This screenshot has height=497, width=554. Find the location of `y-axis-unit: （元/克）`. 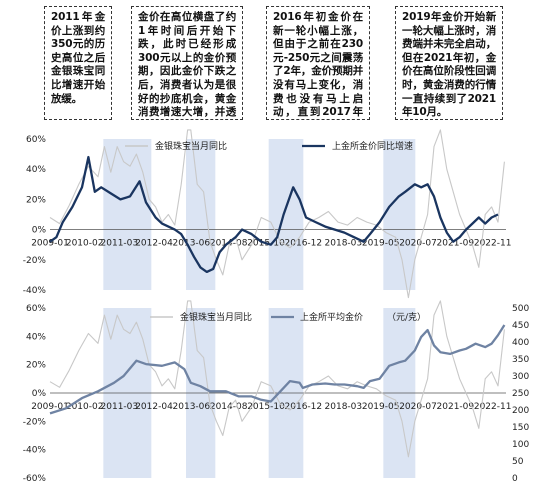

y-axis-unit: （元/克） is located at coordinates (406, 317).